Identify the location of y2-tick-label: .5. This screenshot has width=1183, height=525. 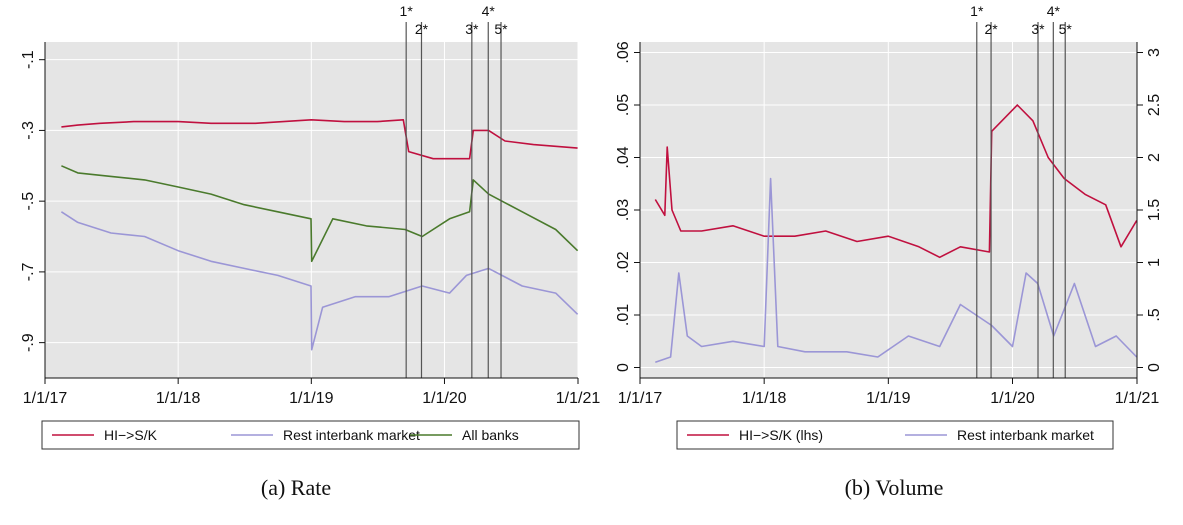
(1154, 314).